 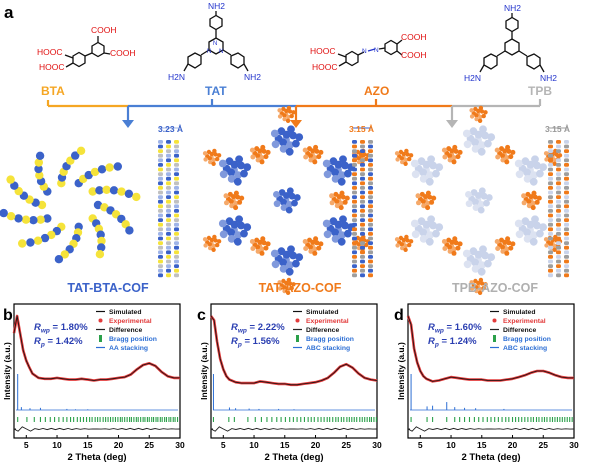 What do you see at coordinates (519, 312) in the screenshot?
I see `legend-simulated-label: Simulated` at bounding box center [519, 312].